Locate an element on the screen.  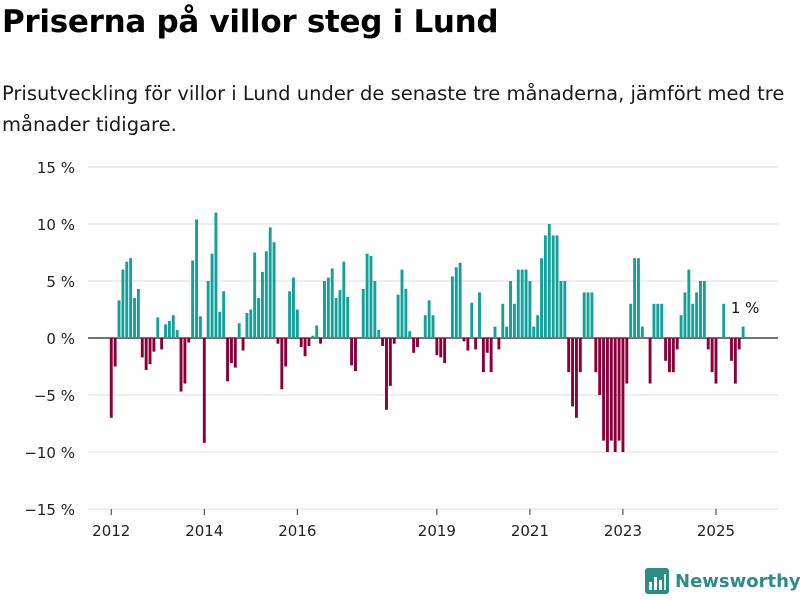
x-tick-label: 2014 is located at coordinates (204, 531).